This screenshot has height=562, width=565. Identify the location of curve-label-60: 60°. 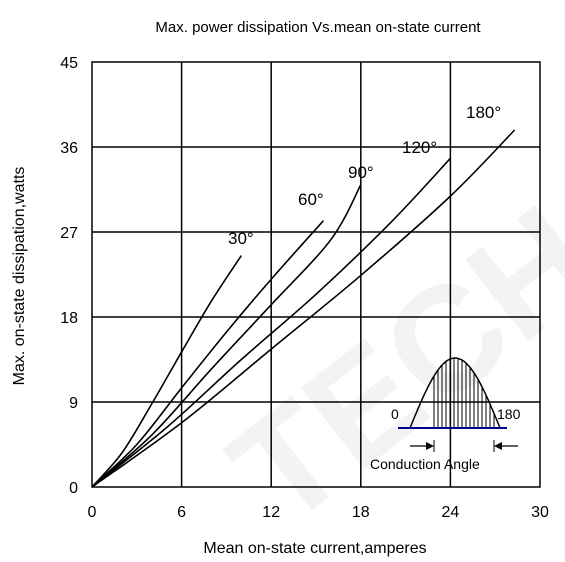
(311, 199).